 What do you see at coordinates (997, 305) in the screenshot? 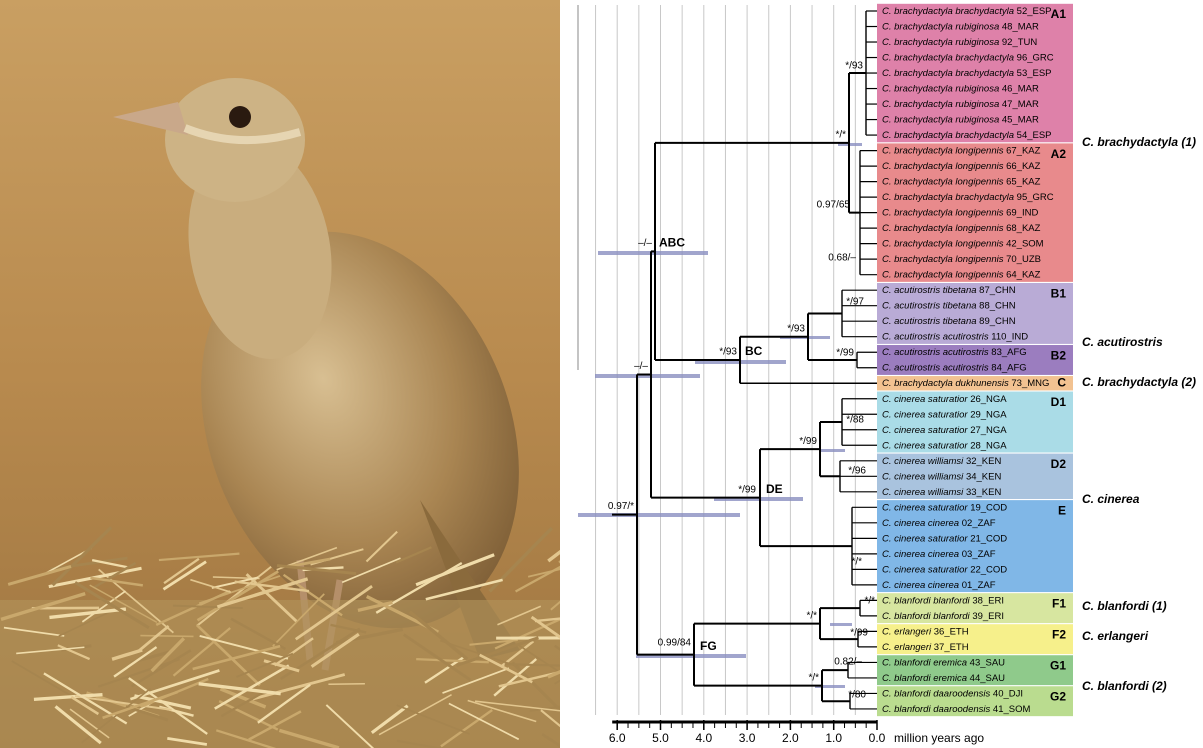
I see `taxon-code: 88_CHN` at bounding box center [997, 305].